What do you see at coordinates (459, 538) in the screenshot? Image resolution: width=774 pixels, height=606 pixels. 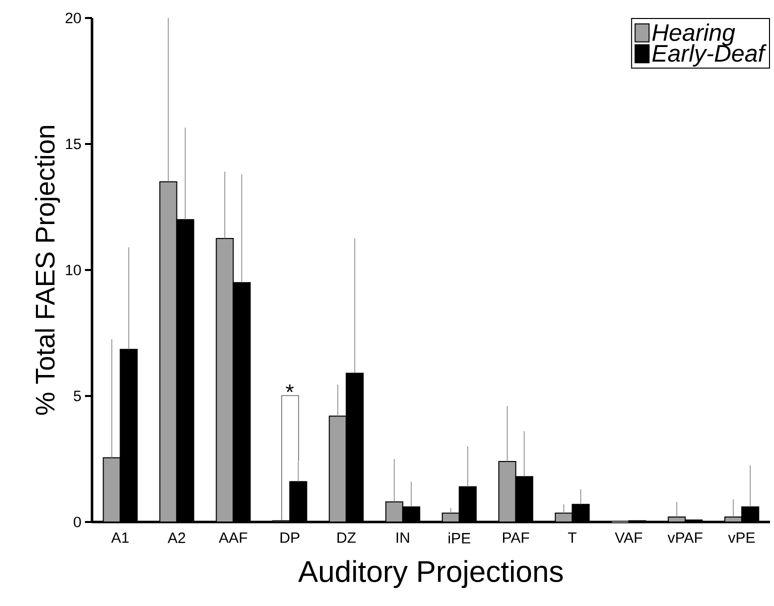 I see `x-tick-label: iPE` at bounding box center [459, 538].